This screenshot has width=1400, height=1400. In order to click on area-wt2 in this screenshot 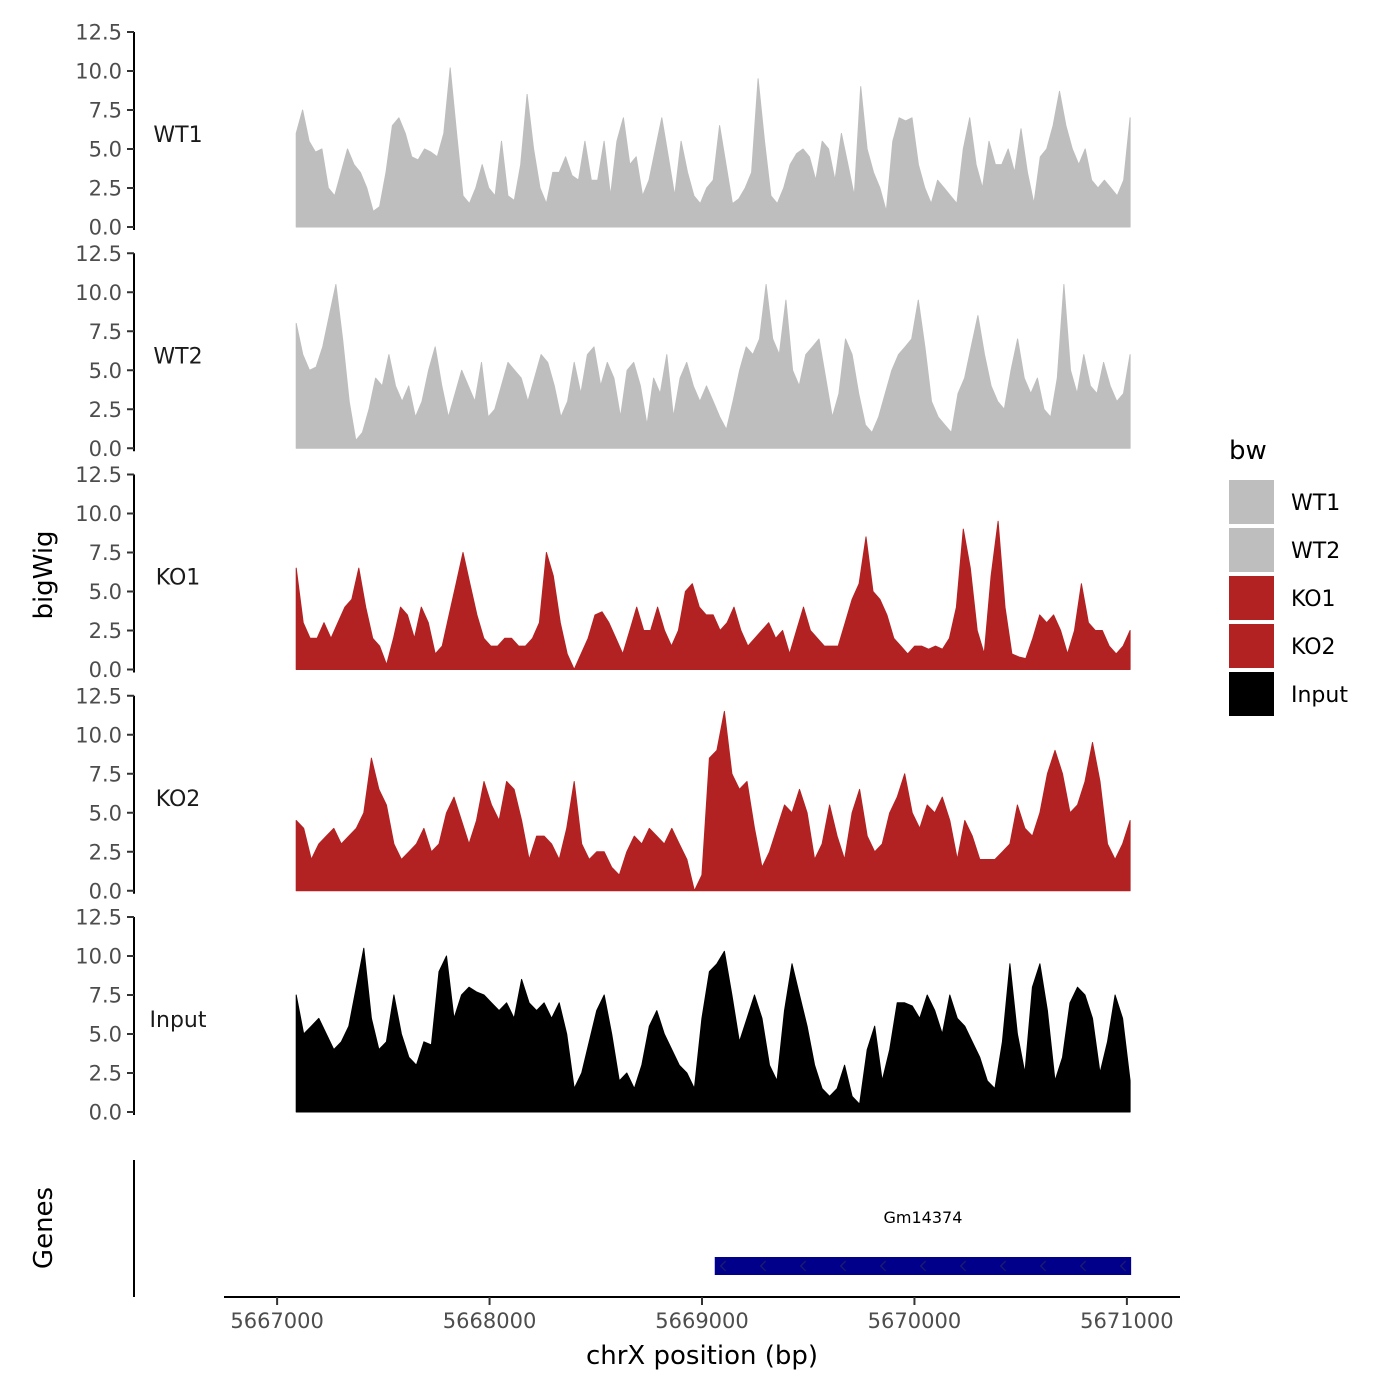, I will do `click(713, 366)`.